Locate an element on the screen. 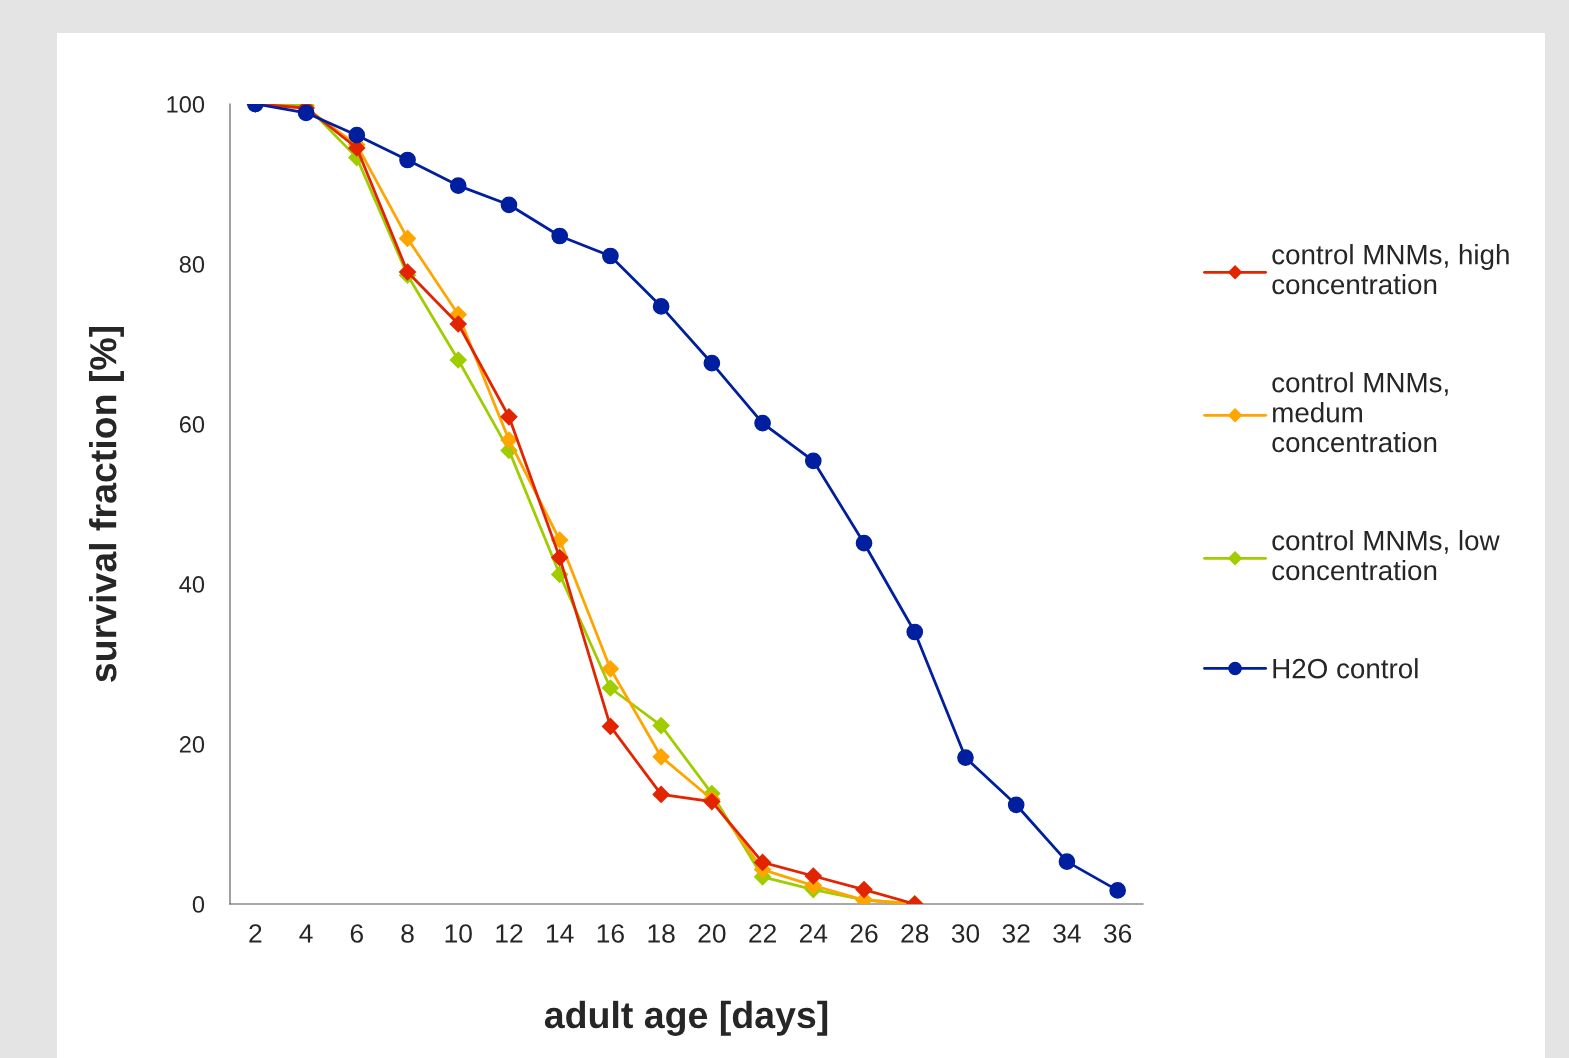 This screenshot has height=1058, width=1569. y-axis-title: survival fraction [%] is located at coordinates (106, 504).